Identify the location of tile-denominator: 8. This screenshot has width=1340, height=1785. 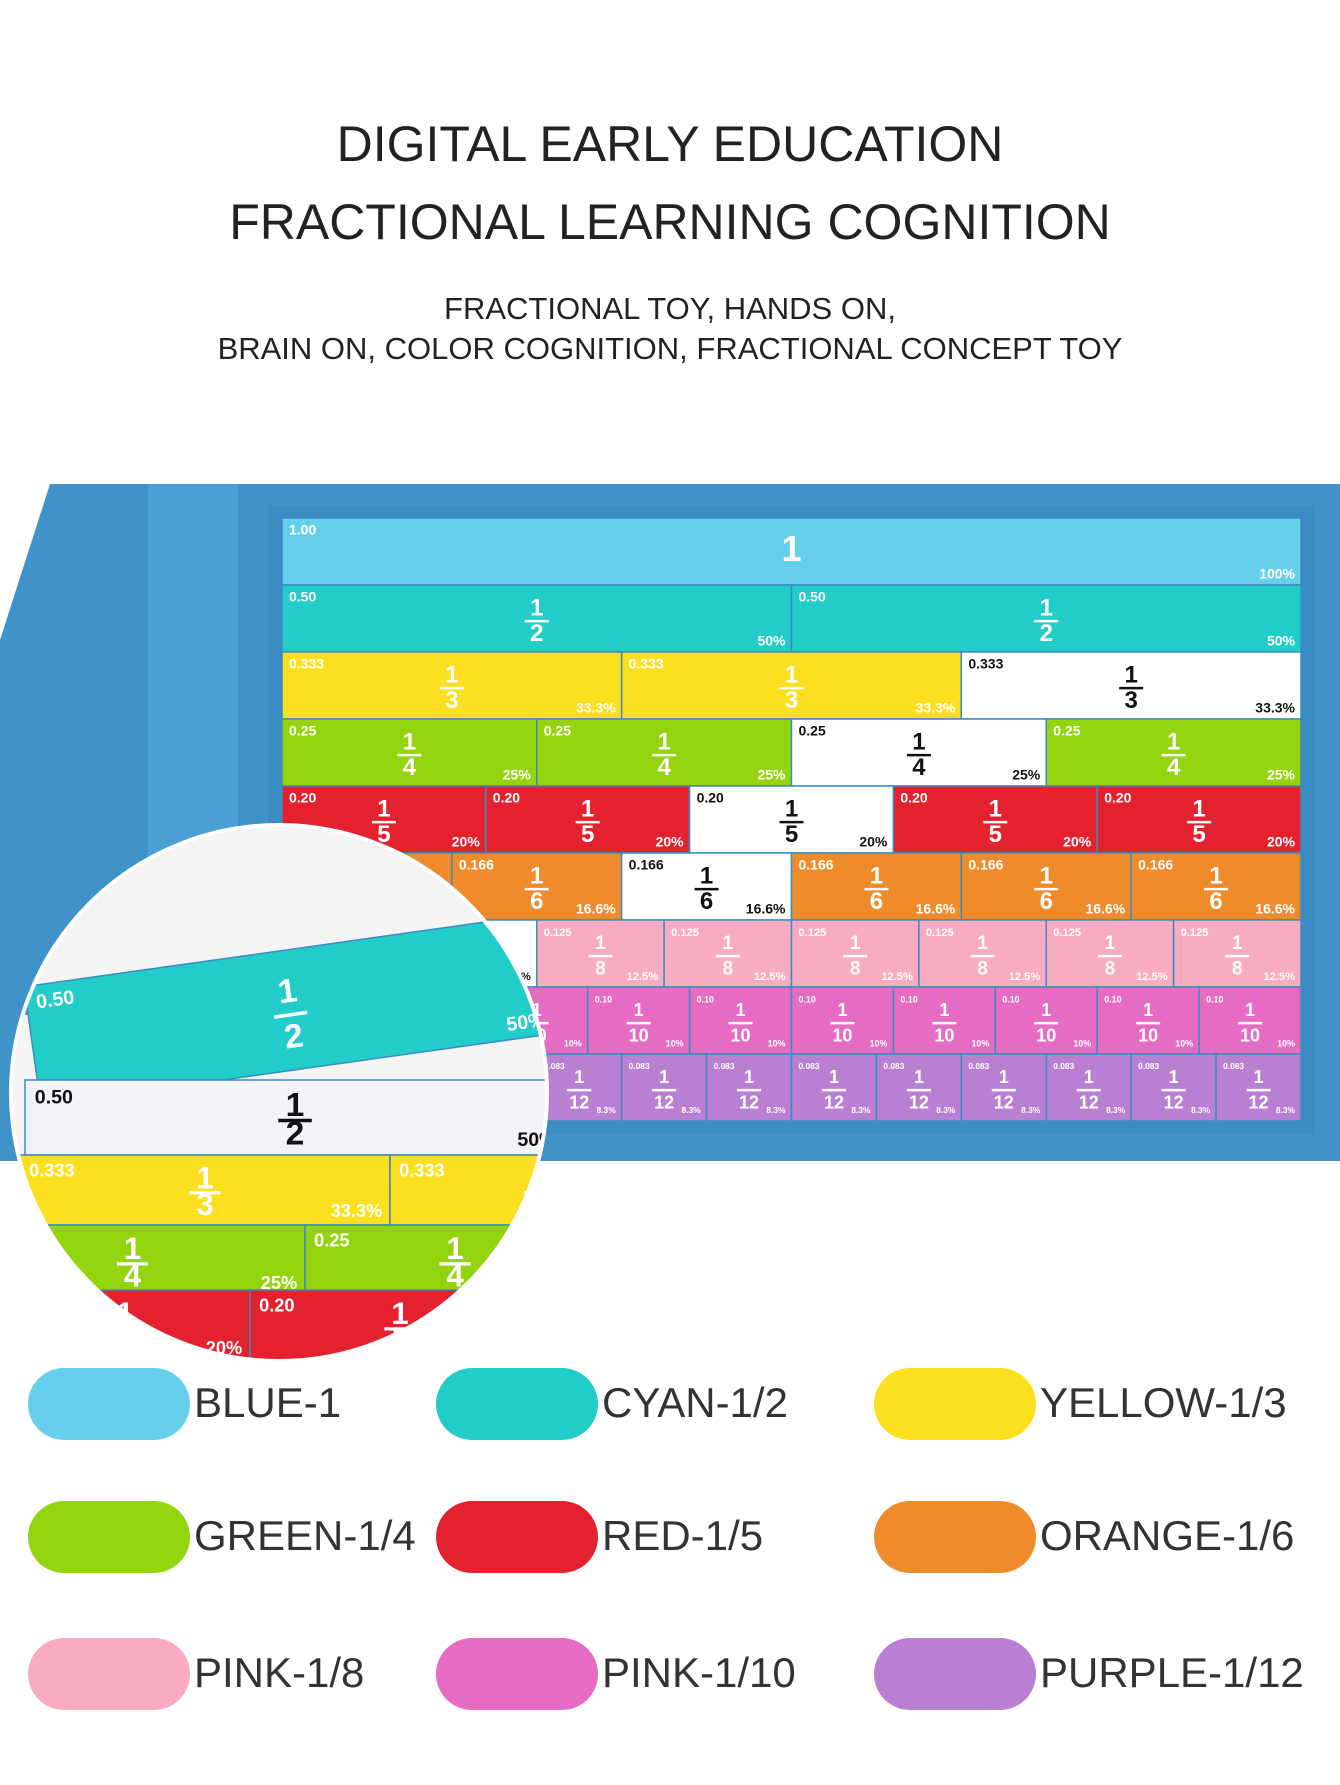
(855, 969).